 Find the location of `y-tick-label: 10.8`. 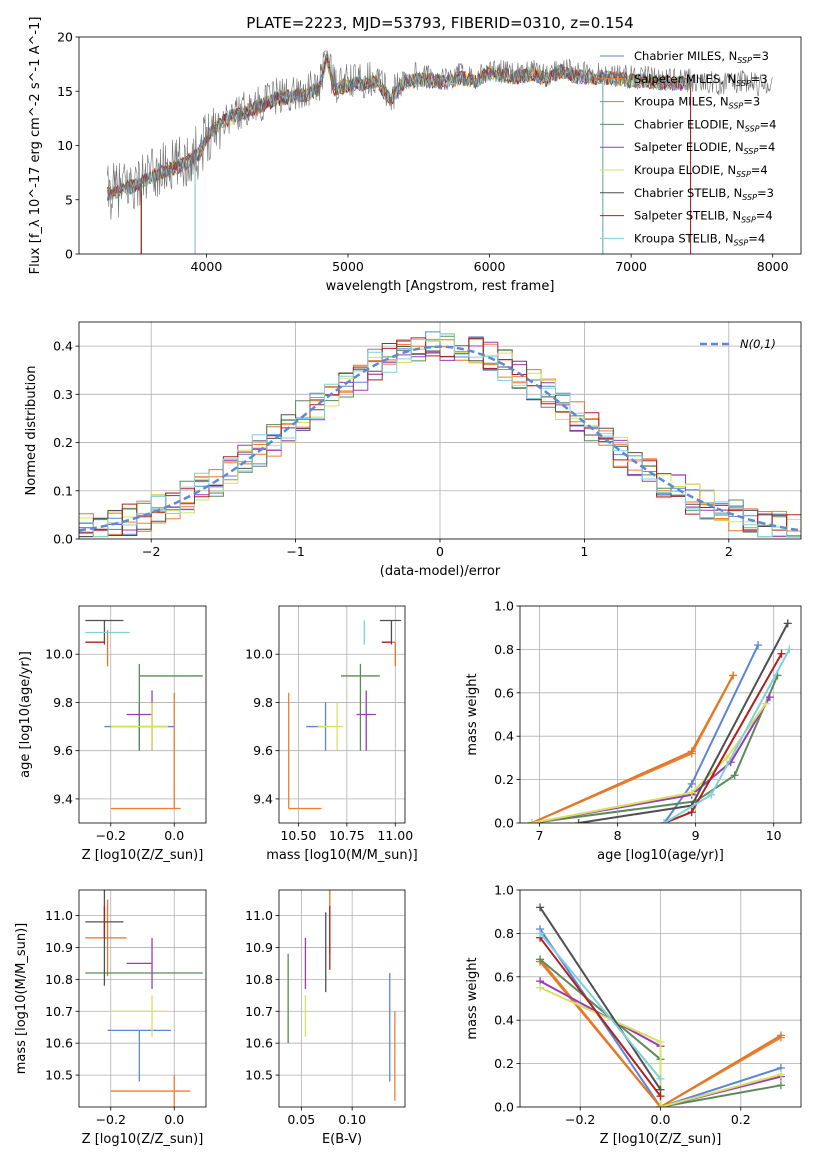

y-tick-label: 10.8 is located at coordinates (59, 979).